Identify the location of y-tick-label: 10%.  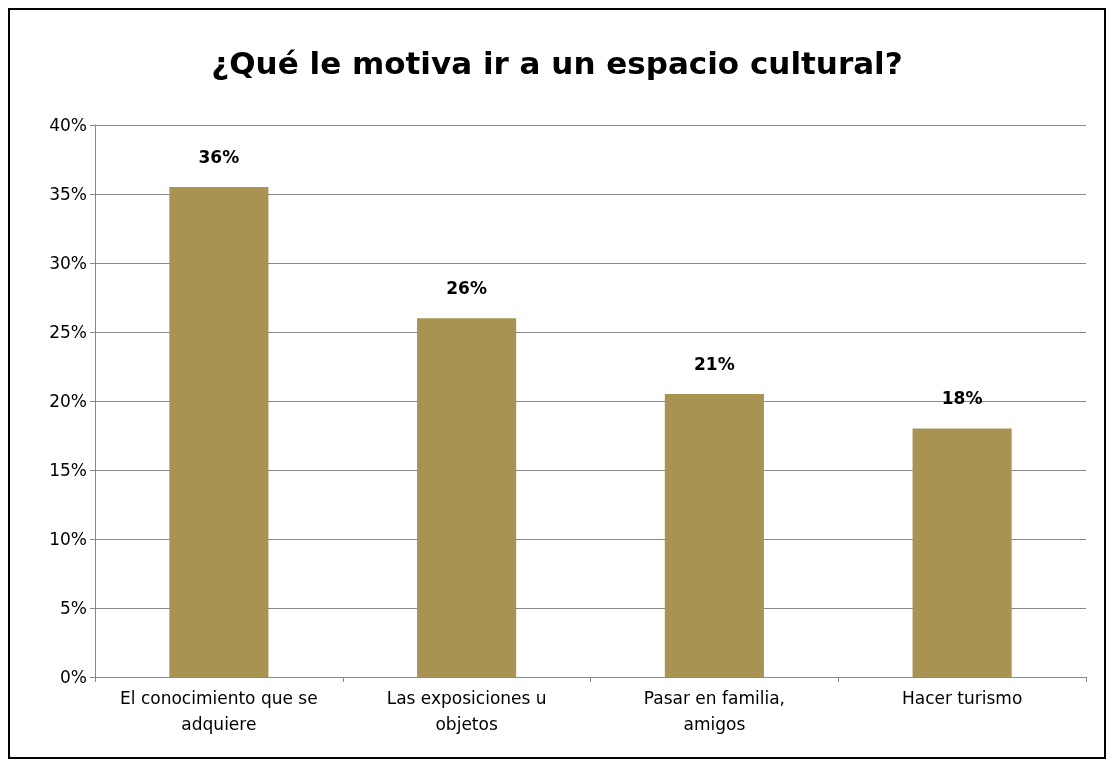
(68, 539).